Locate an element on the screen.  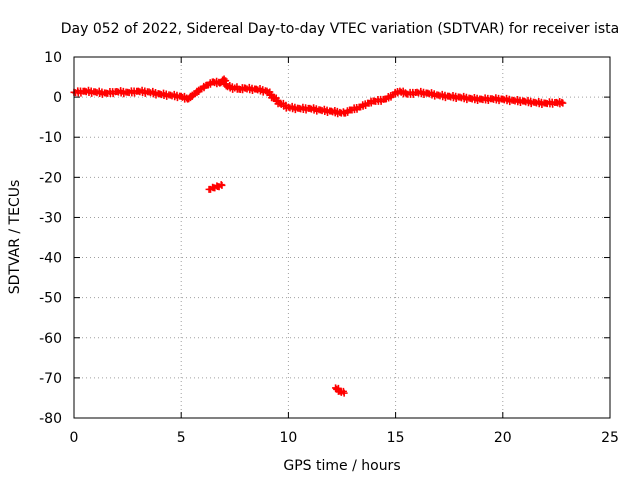
y-tick-label: -10 is located at coordinates (50, 138).